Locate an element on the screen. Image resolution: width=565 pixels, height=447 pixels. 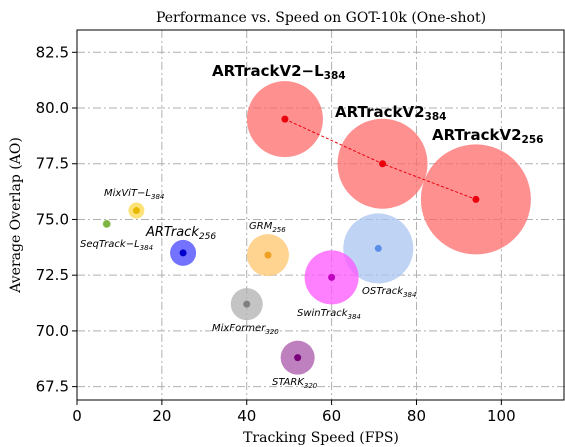
point-label: ARTrackV2256 is located at coordinates (487, 136).